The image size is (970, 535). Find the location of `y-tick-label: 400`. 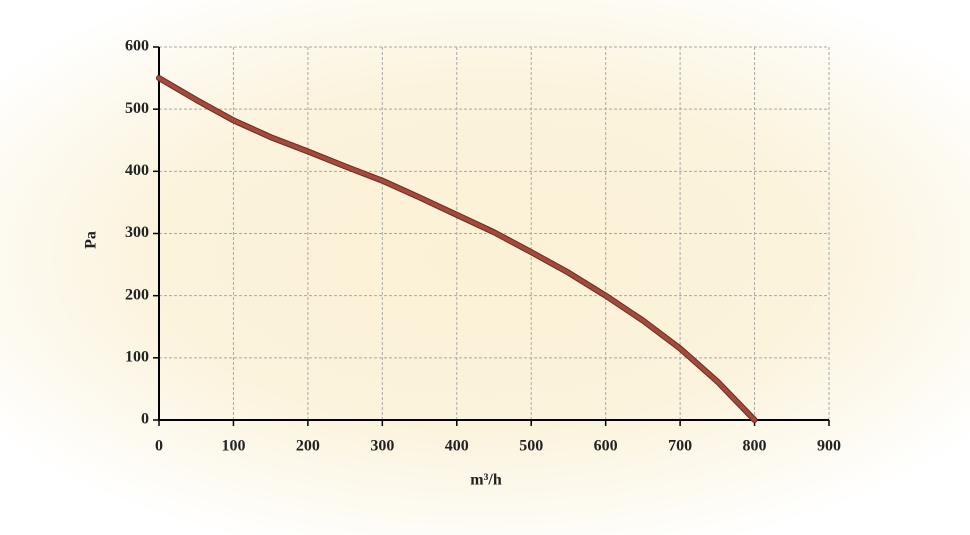

y-tick-label: 400 is located at coordinates (137, 170).